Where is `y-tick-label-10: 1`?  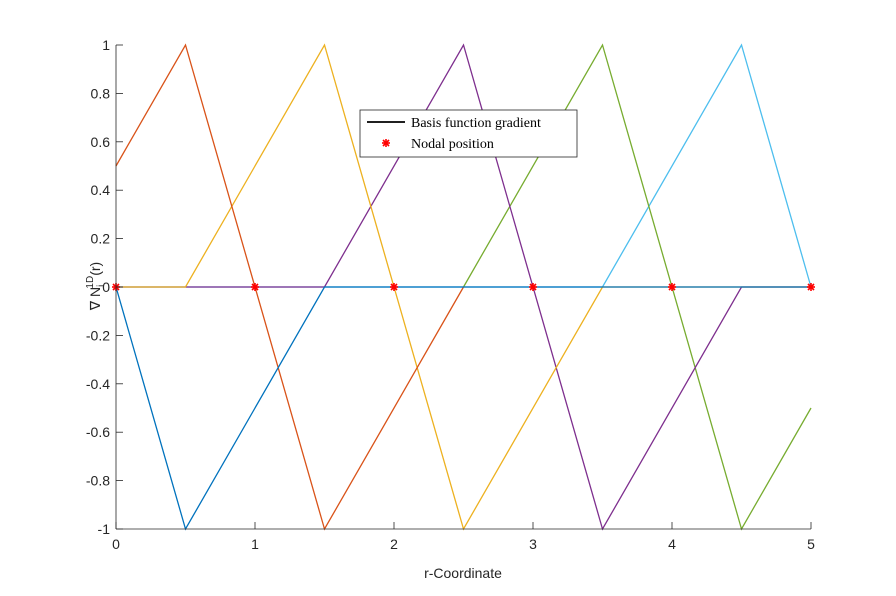 y-tick-label-10: 1 is located at coordinates (106, 45).